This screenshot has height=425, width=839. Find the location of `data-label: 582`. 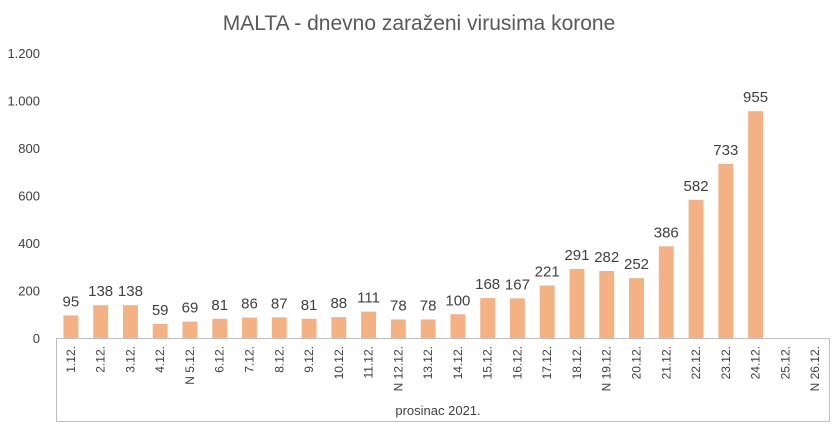

data-label: 582 is located at coordinates (696, 186).